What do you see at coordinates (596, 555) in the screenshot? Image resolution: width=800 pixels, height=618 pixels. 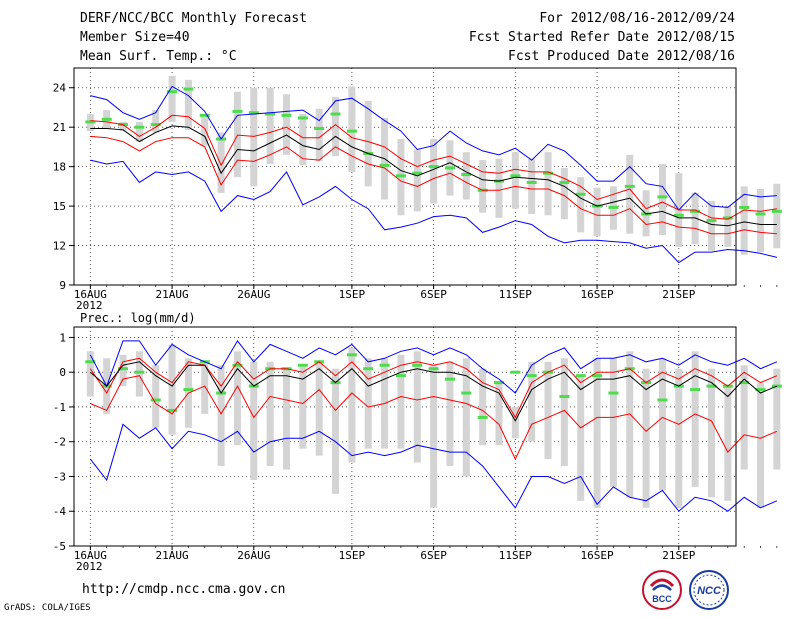 I see `x-tick-label: 16SEP` at bounding box center [596, 555].